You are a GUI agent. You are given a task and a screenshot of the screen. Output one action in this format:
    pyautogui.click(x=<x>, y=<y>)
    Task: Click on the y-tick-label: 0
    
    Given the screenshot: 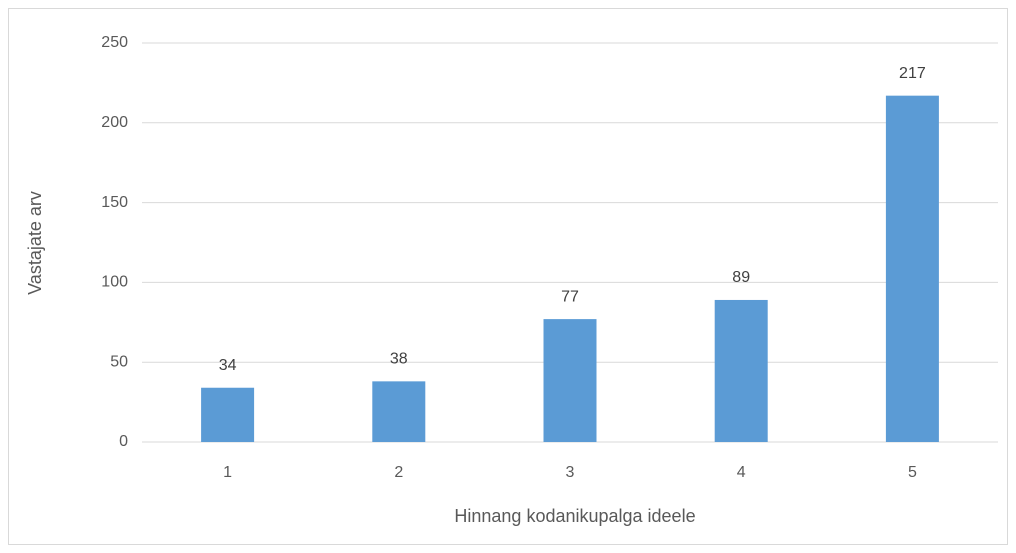 What is the action you would take?
    pyautogui.click(x=123, y=441)
    